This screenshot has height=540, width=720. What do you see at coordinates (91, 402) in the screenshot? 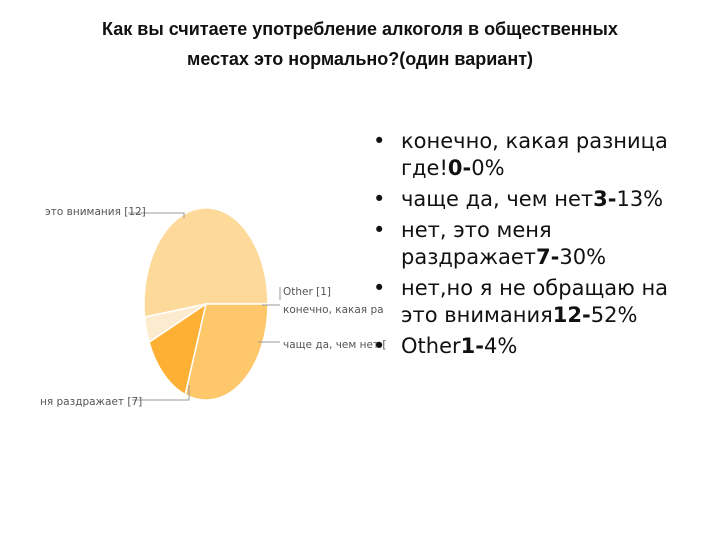
I see `slice-label: ня раздражает [7]` at bounding box center [91, 402].